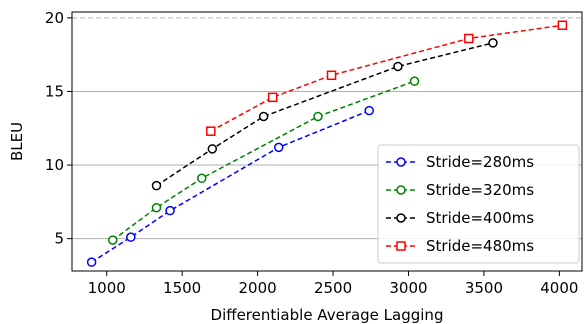  What do you see at coordinates (480, 162) in the screenshot?
I see `legend-label: Stride=280ms` at bounding box center [480, 162].